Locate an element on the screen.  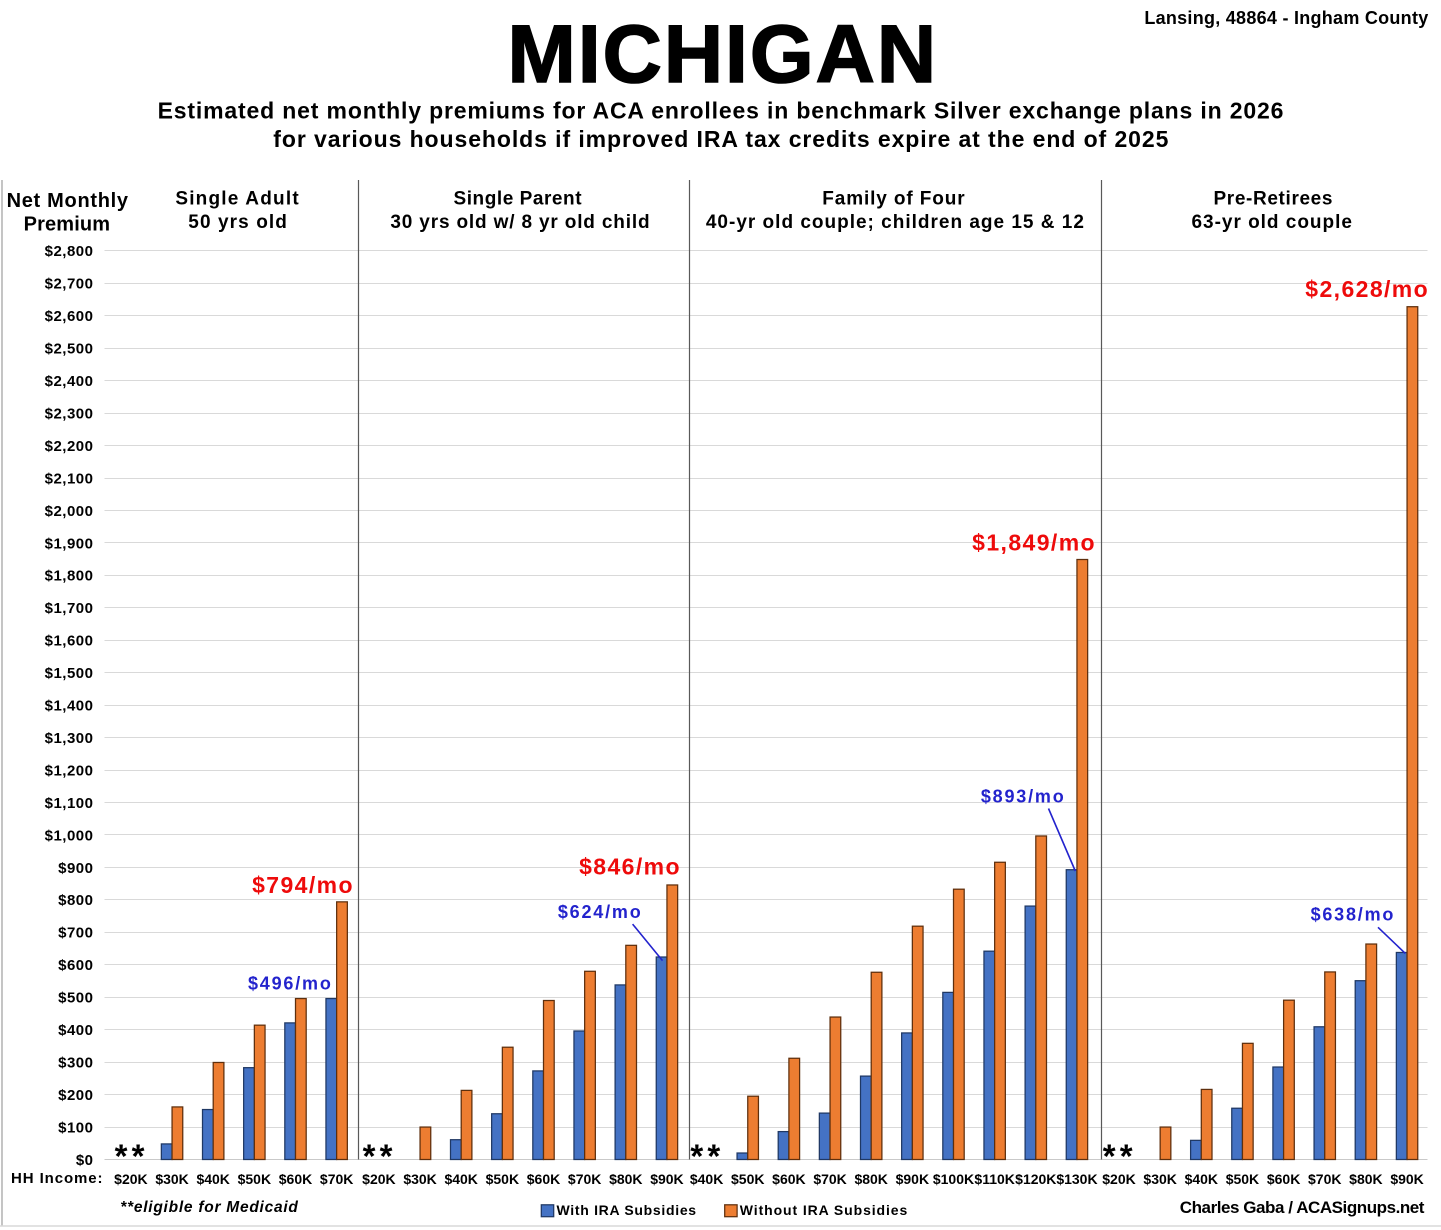
svg-text: $2,200 is located at coordinates (69, 446).